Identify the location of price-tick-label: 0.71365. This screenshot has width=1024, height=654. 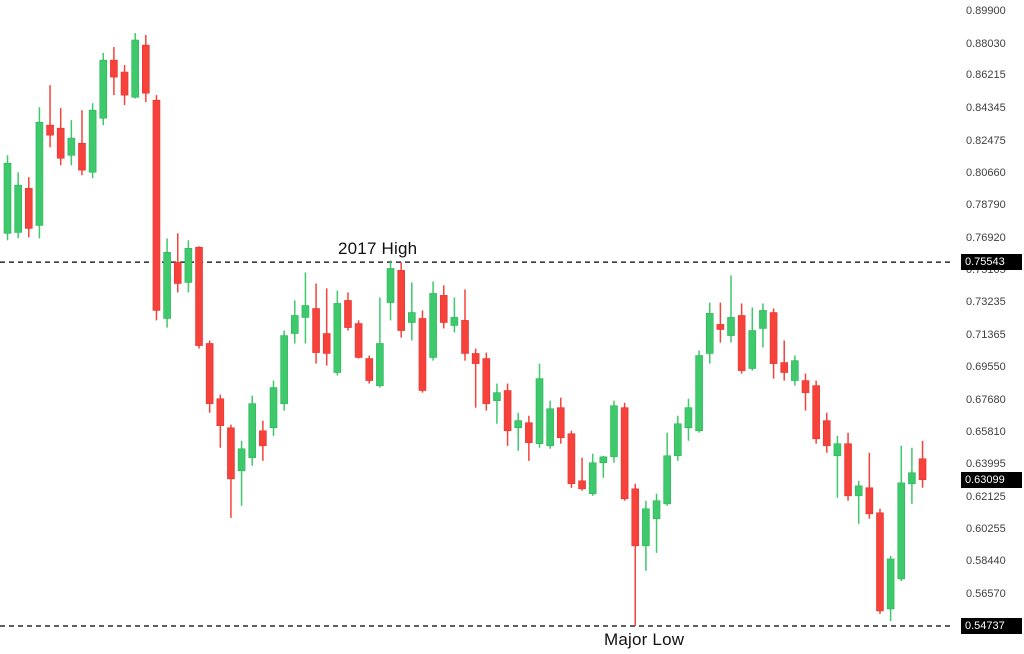
(986, 335).